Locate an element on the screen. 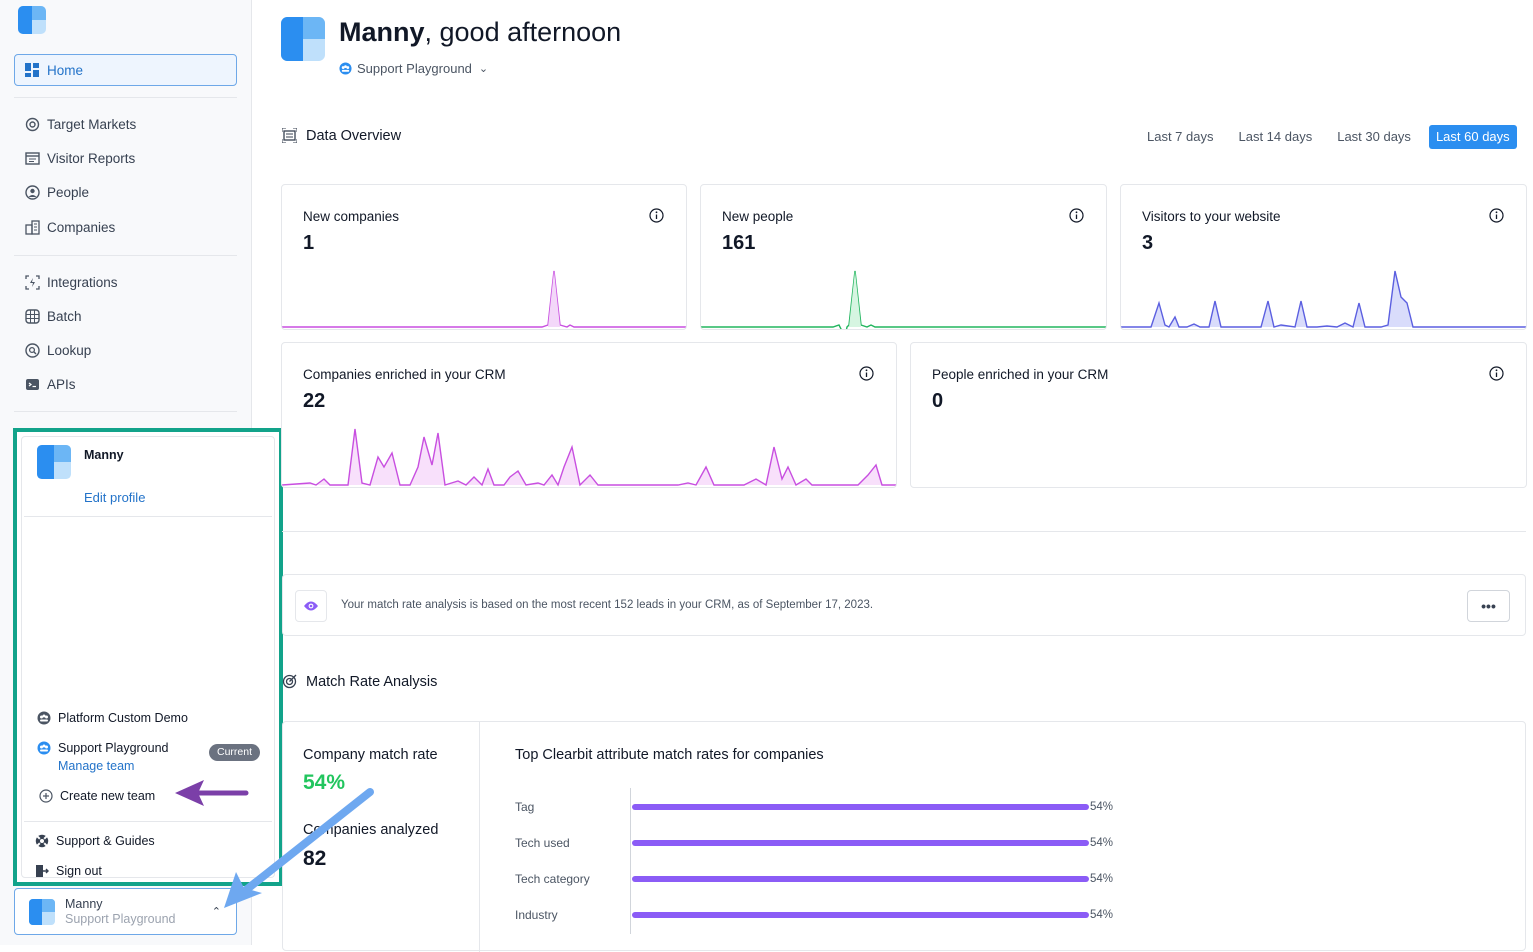 This screenshot has width=1533, height=952. data-overview-title: Data Overview is located at coordinates (341, 136).